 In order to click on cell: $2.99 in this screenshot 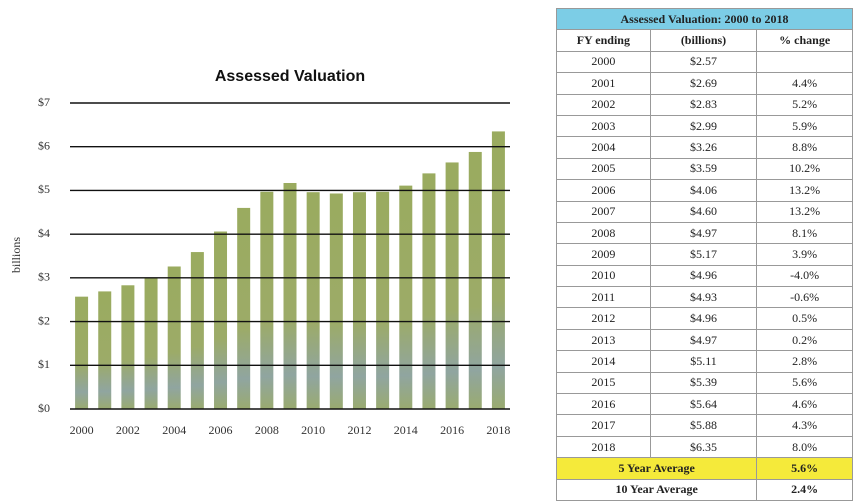, I will do `click(703, 126)`.